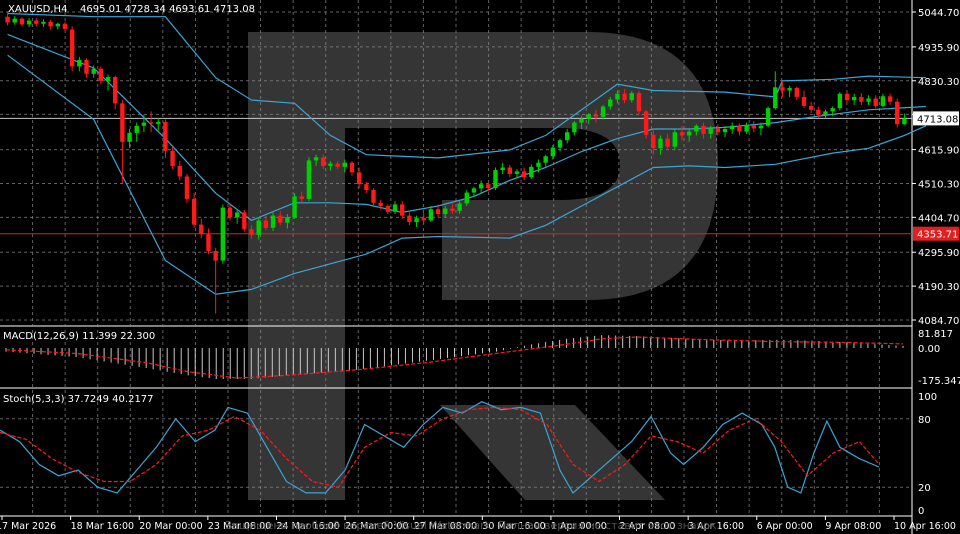  What do you see at coordinates (935, 334) in the screenshot?
I see `macd-tick-label: 81.817` at bounding box center [935, 334].